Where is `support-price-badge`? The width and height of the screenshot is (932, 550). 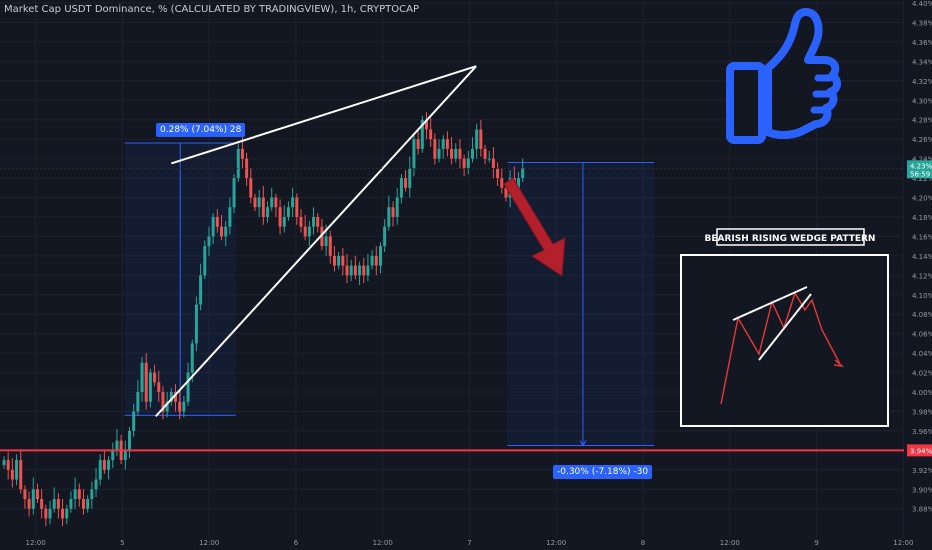
support-price-badge is located at coordinates (919, 450).